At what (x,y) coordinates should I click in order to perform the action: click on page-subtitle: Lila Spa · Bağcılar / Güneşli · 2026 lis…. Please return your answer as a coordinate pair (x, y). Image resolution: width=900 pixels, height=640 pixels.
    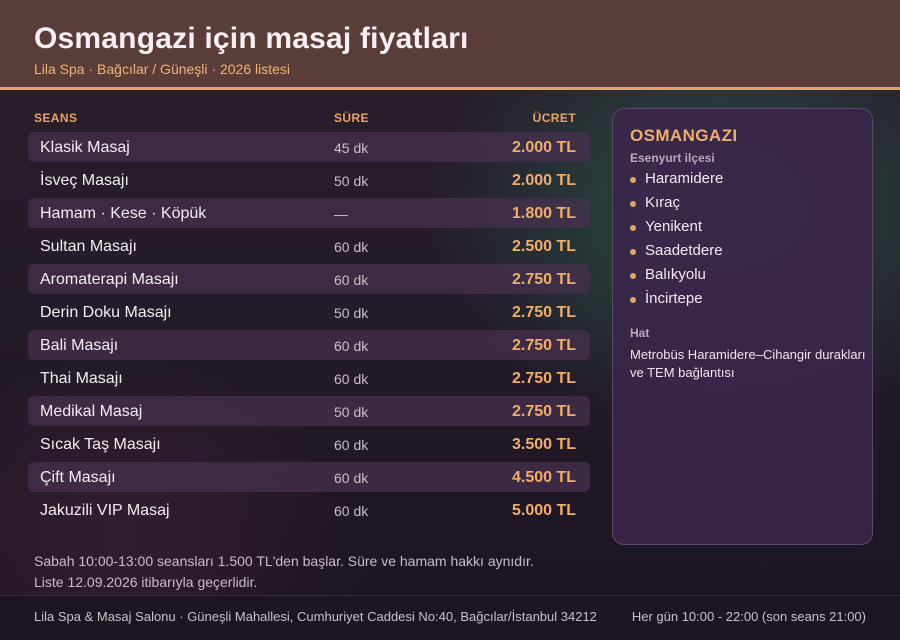
    Looking at the image, I should click on (162, 69).